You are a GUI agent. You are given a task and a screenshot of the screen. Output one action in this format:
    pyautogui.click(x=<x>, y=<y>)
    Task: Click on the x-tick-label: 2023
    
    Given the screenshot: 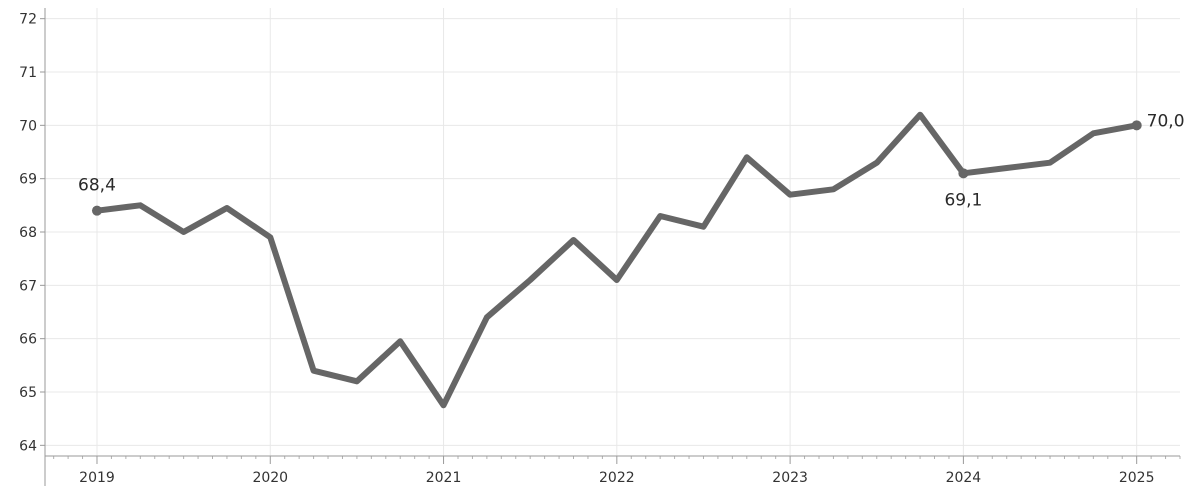 What is the action you would take?
    pyautogui.click(x=790, y=478)
    